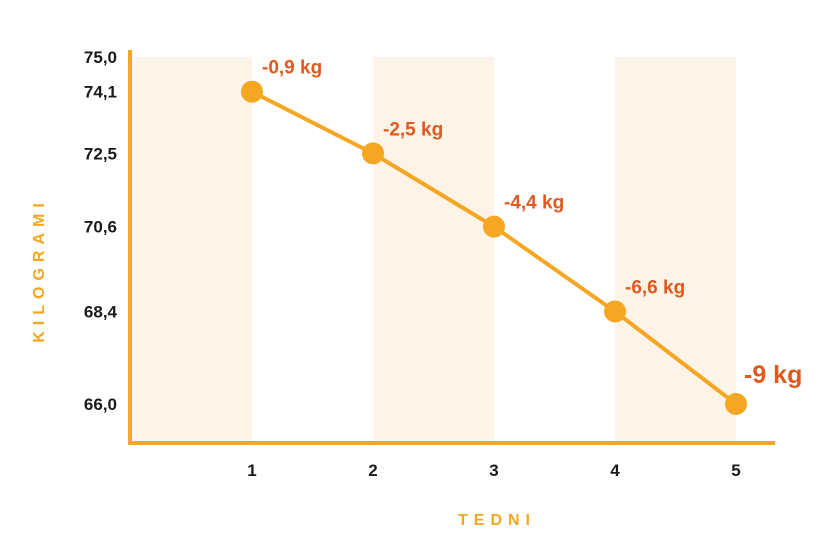 This screenshot has width=838, height=544. What do you see at coordinates (101, 311) in the screenshot?
I see `y-tick-label: 68,4` at bounding box center [101, 311].